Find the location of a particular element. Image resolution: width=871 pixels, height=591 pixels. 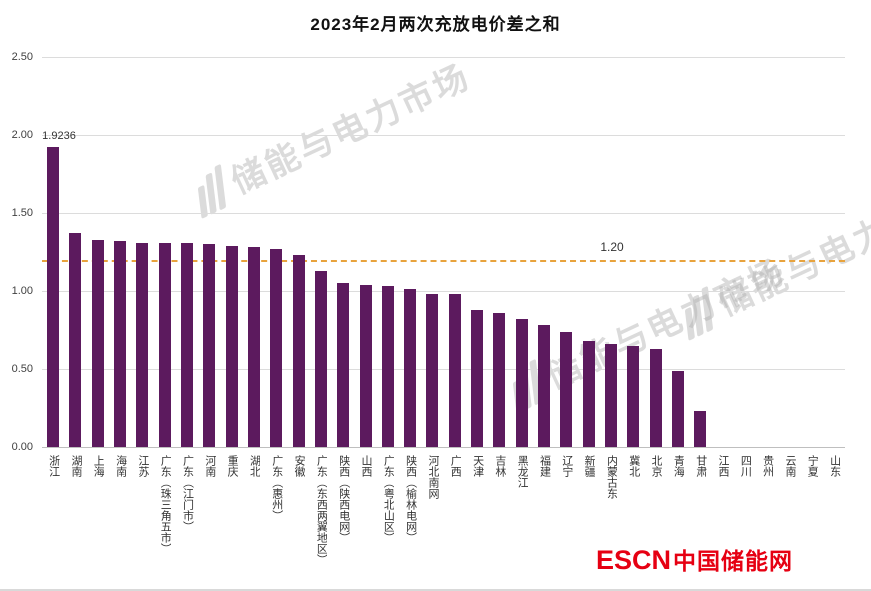

x-label-slot: 湖北 is located at coordinates (254, 518).